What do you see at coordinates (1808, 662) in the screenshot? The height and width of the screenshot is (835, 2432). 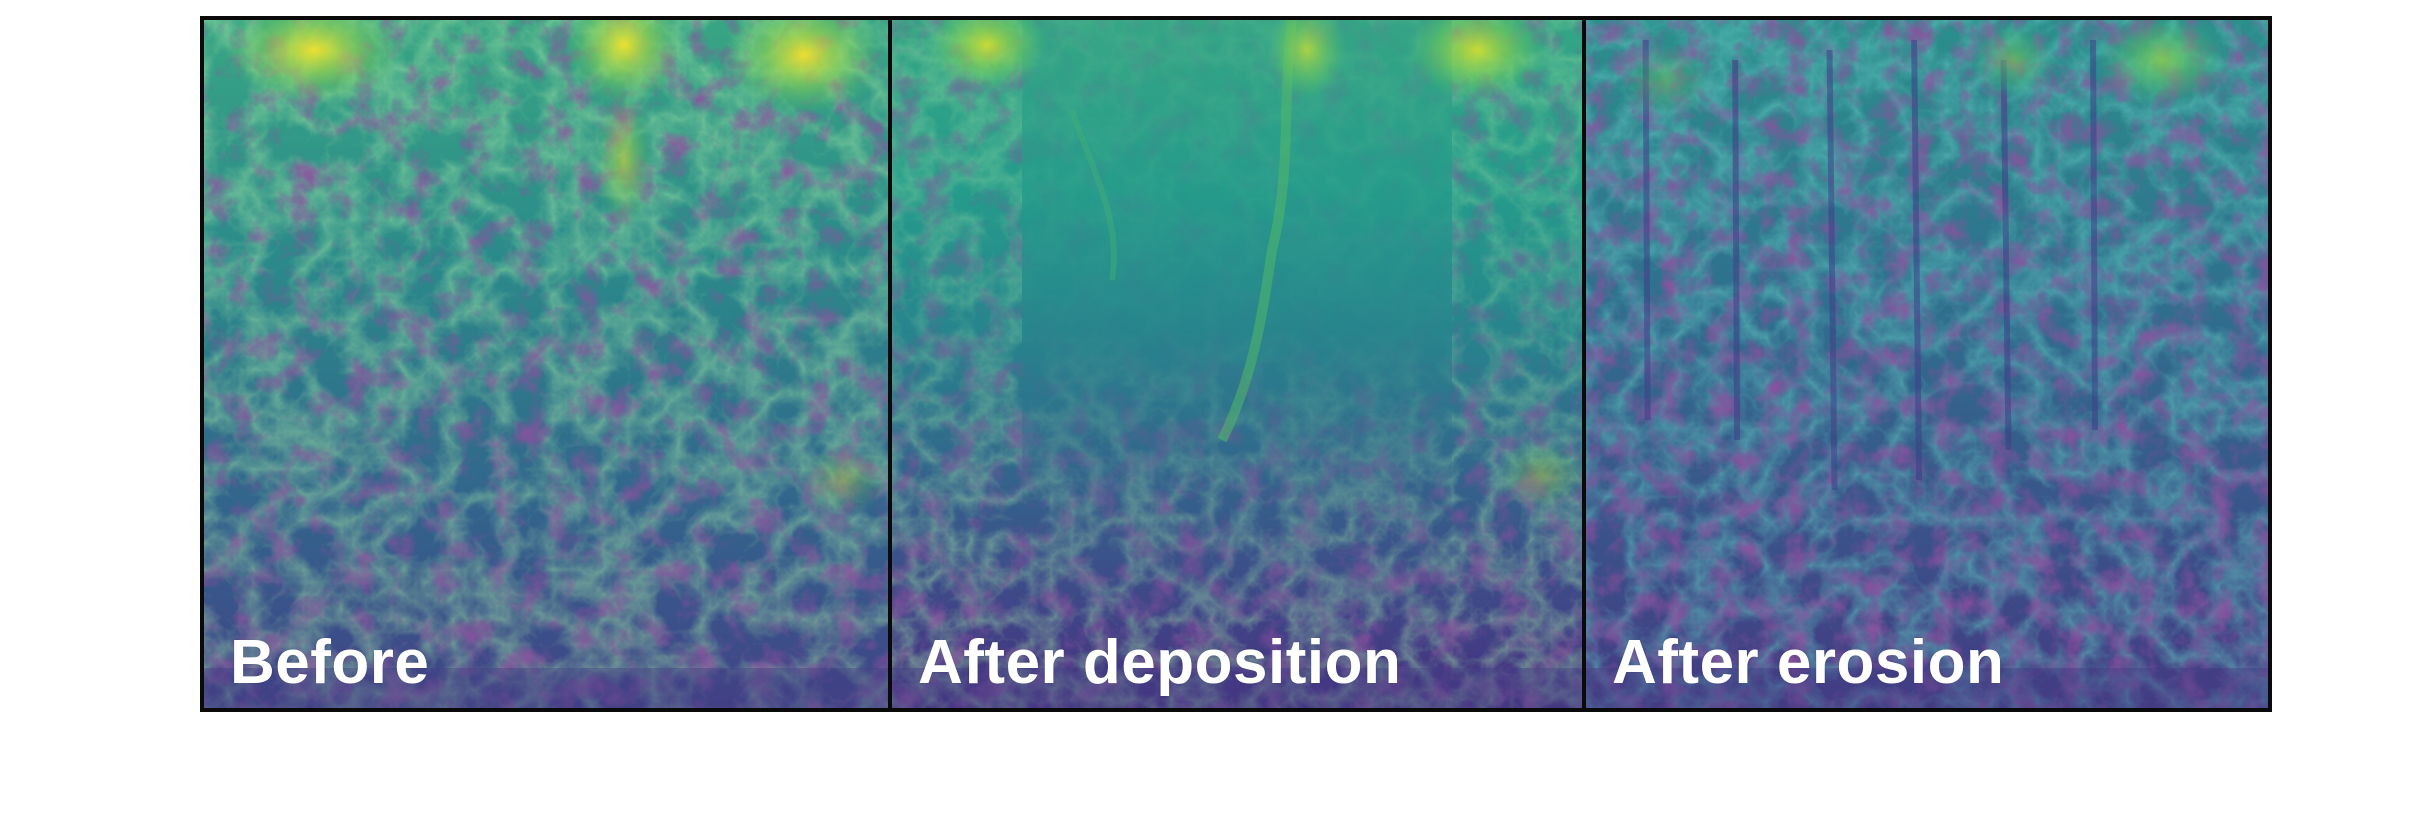 I see `panel-label-after-erosion: After erosion` at bounding box center [1808, 662].